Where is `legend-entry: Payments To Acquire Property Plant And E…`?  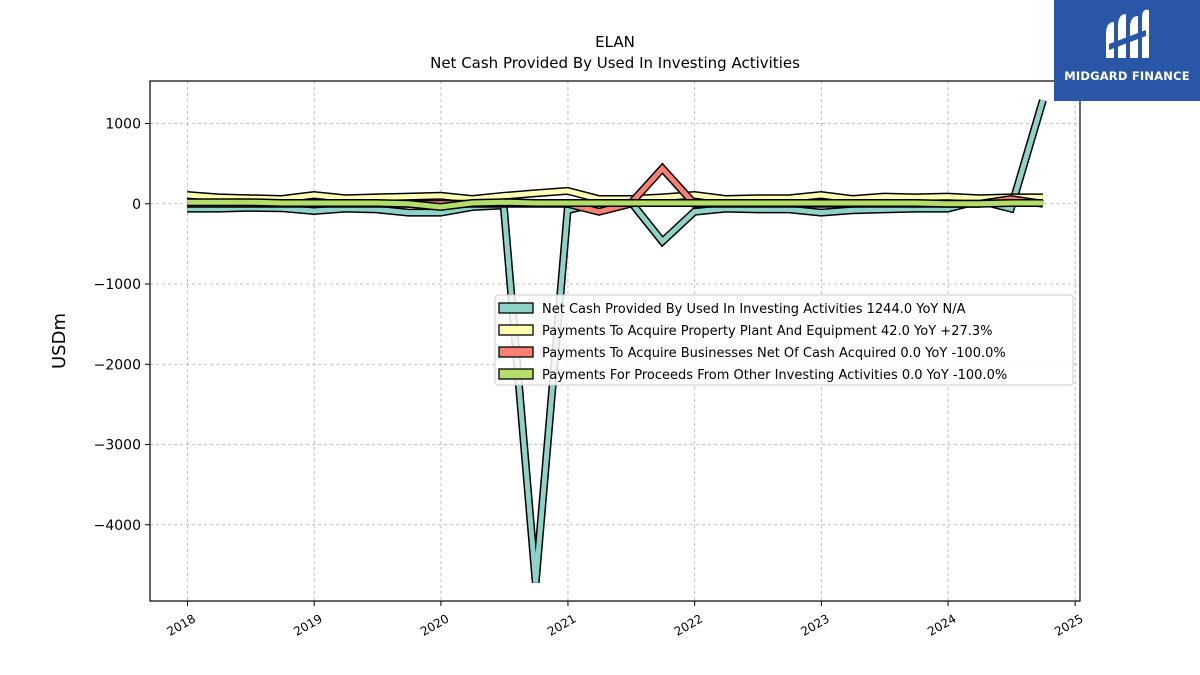 legend-entry: Payments To Acquire Property Plant And E… is located at coordinates (767, 331).